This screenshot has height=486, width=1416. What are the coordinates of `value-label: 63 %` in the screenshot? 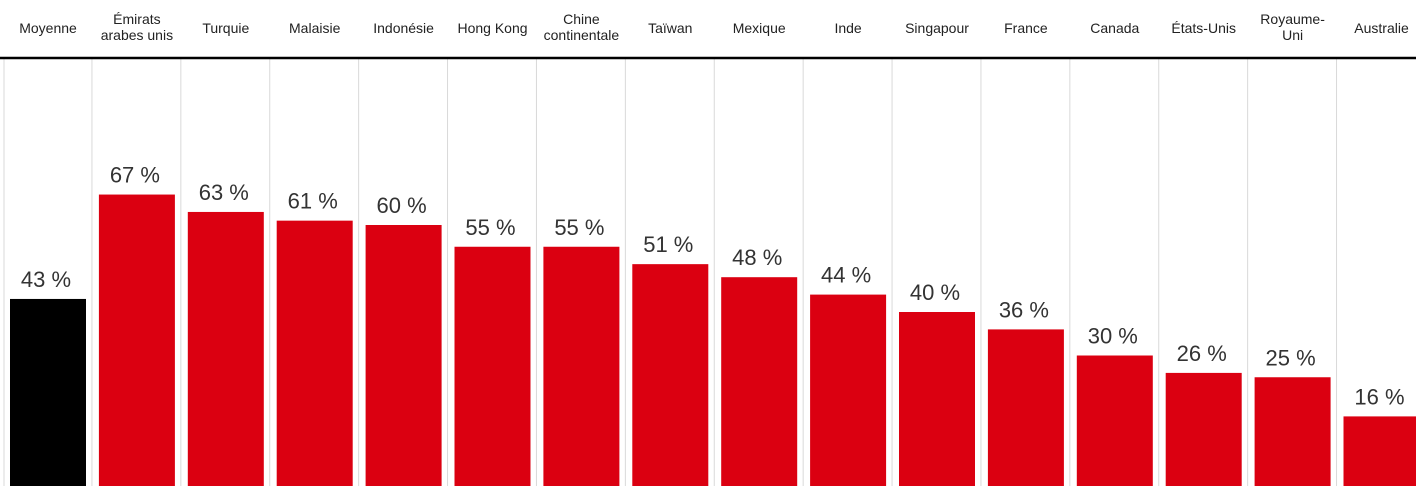 It's located at (224, 192).